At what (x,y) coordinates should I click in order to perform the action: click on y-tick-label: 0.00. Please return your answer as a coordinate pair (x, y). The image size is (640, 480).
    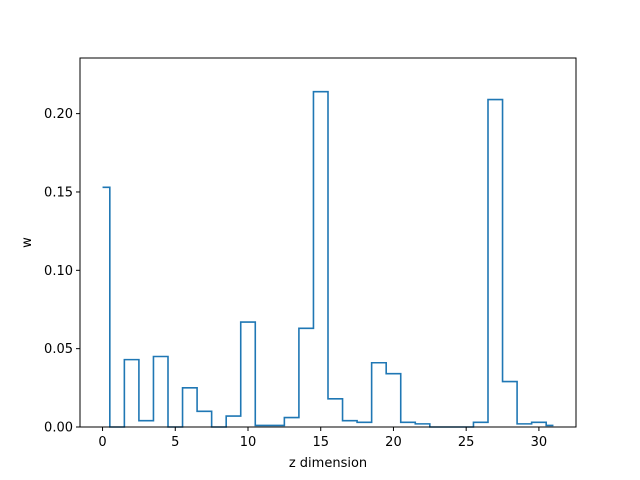
    Looking at the image, I should click on (58, 428).